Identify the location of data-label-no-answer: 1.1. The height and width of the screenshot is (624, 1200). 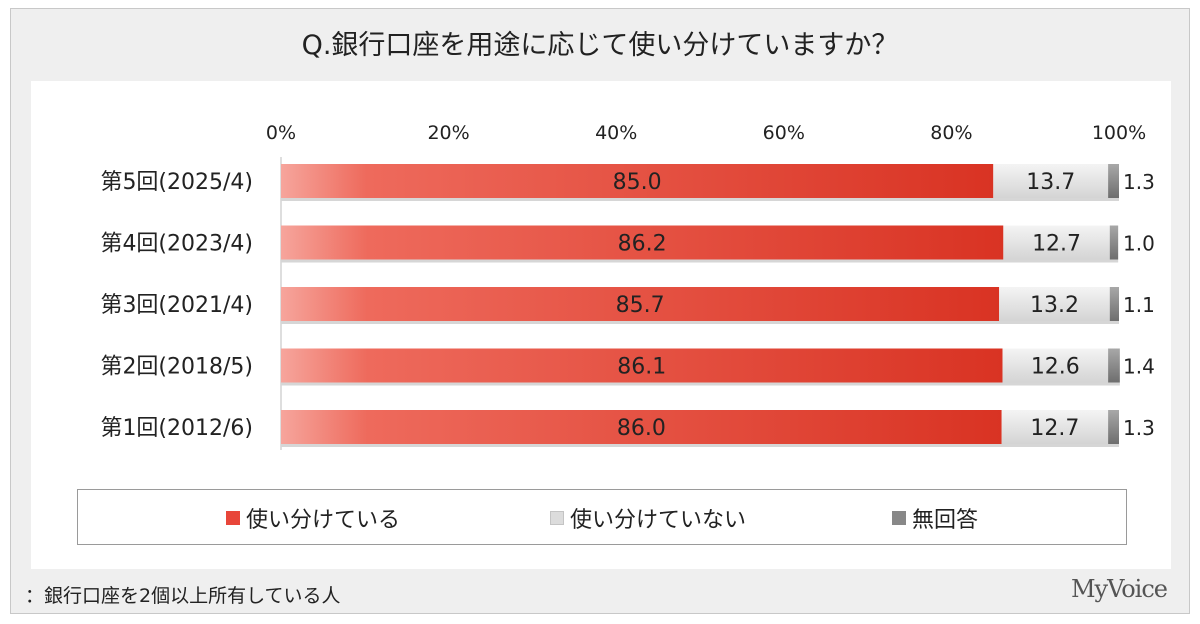
(1139, 305).